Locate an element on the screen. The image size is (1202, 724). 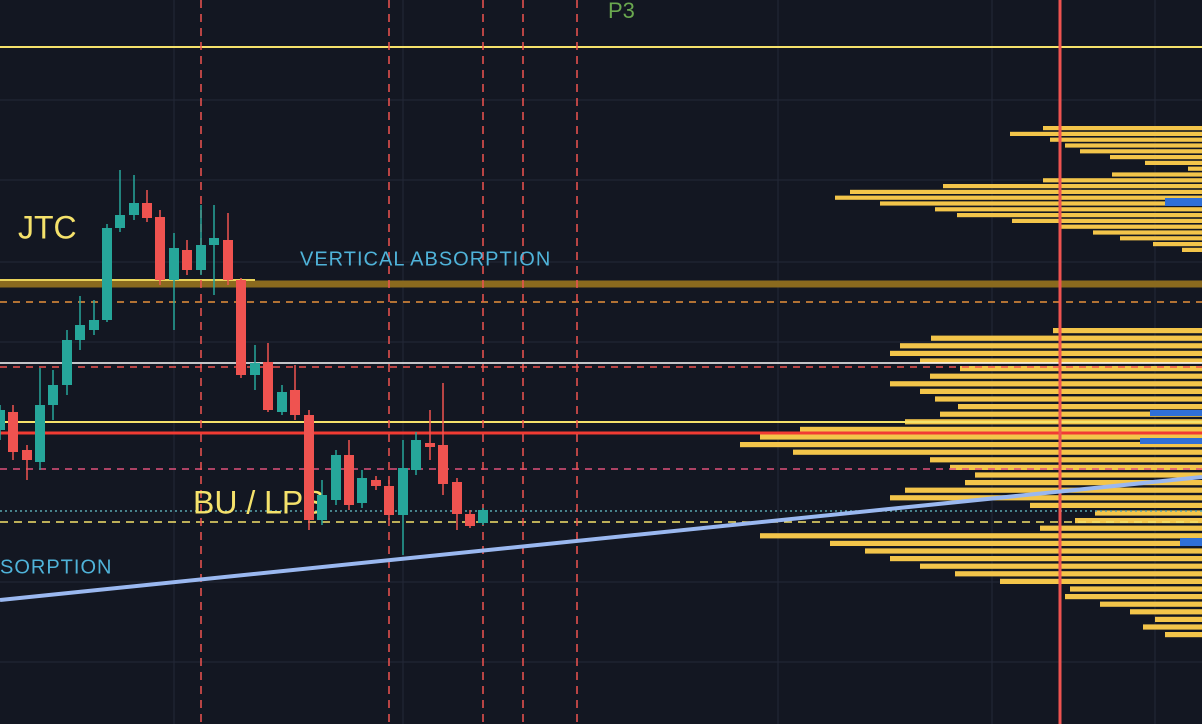
annotation: VERTICAL ABSORPTION is located at coordinates (425, 259).